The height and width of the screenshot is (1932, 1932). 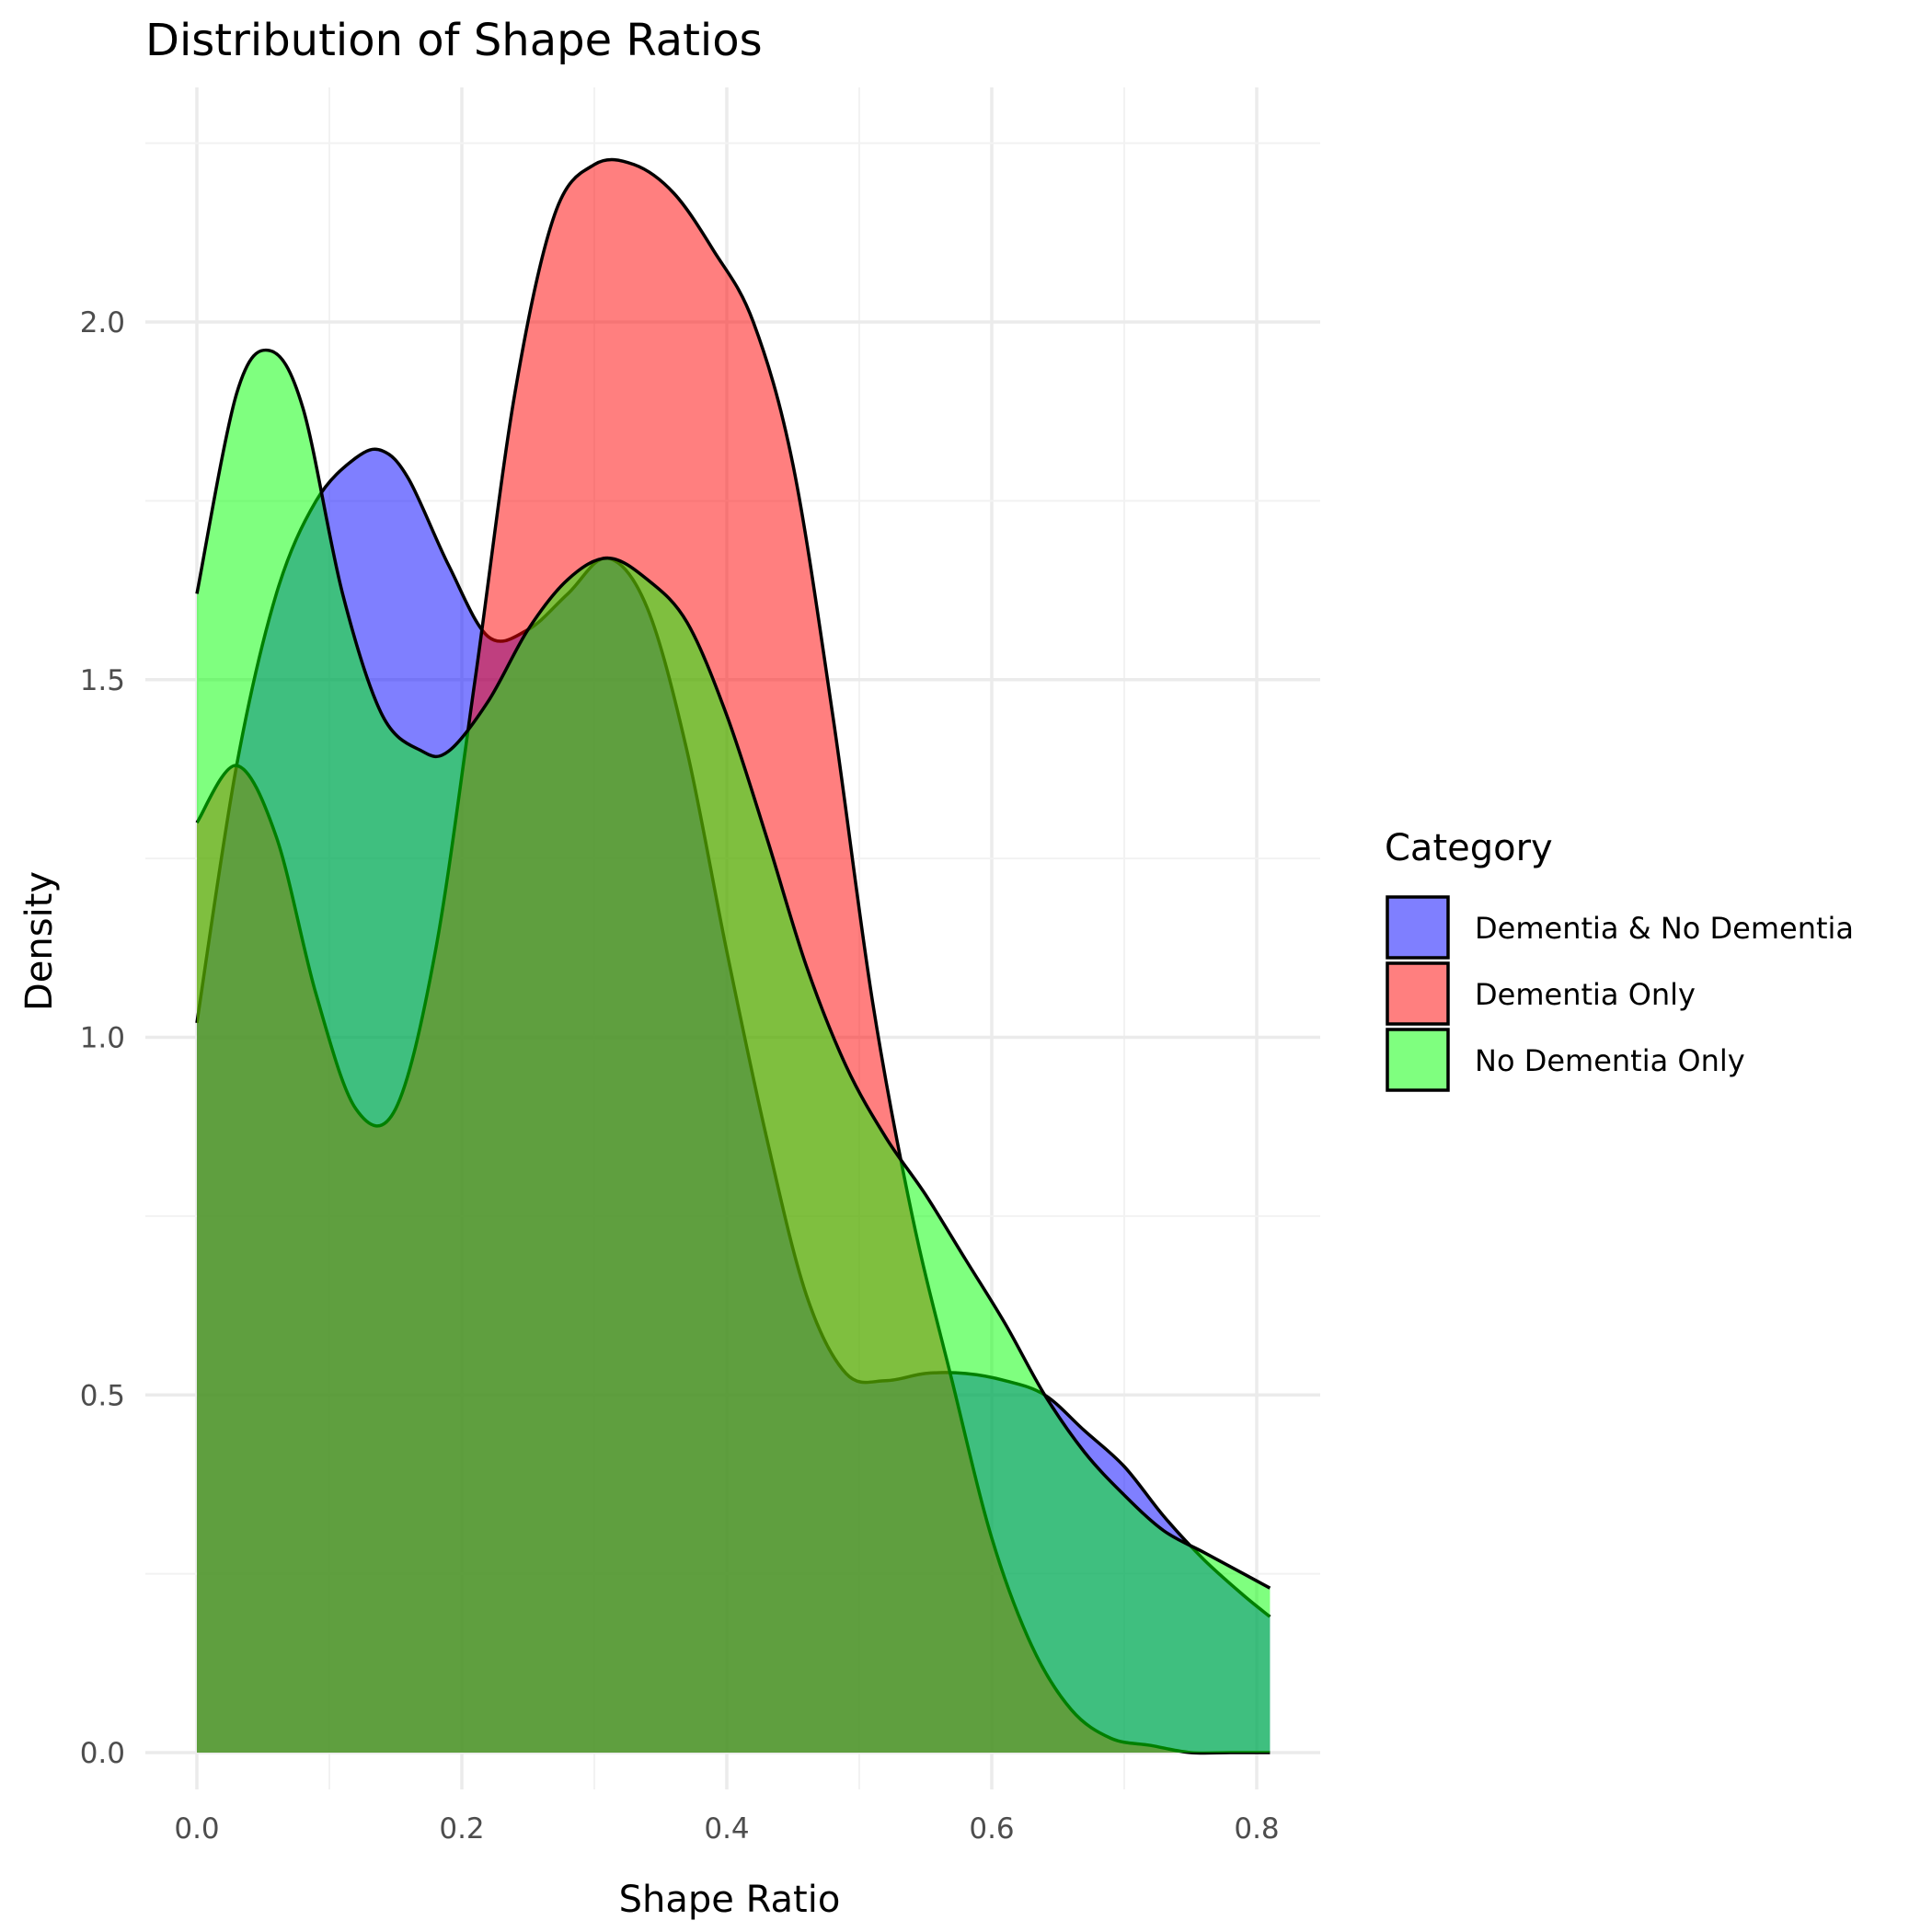 What do you see at coordinates (102, 1753) in the screenshot?
I see `y-tick-label: 0.0` at bounding box center [102, 1753].